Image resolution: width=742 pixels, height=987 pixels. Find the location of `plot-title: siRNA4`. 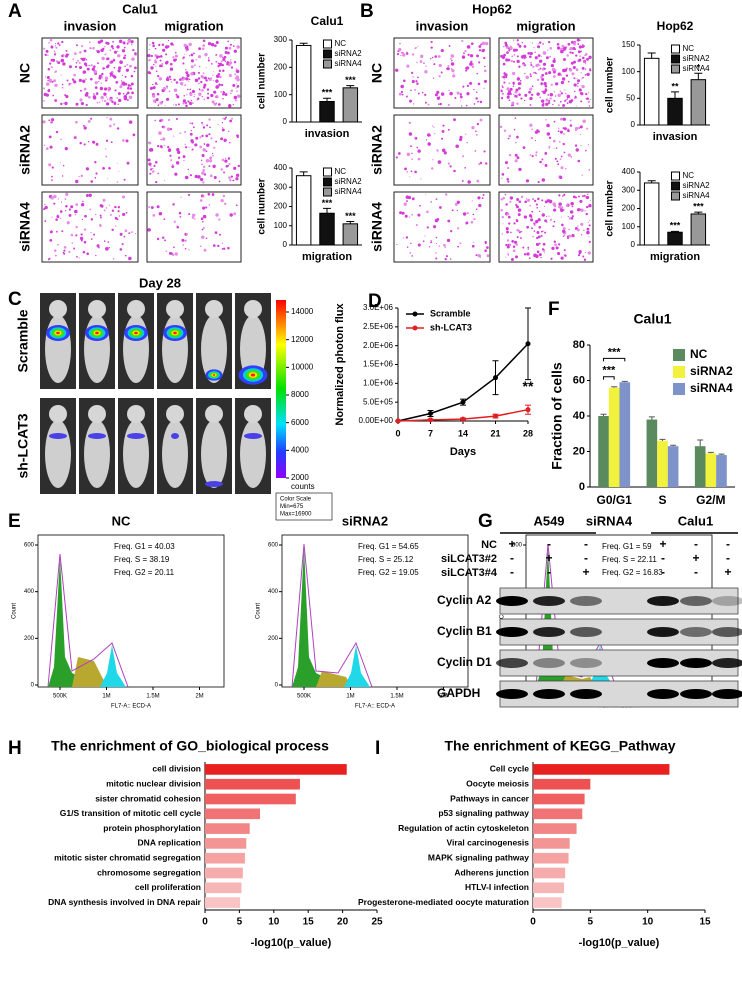

plot-title: siRNA4 is located at coordinates (609, 520).